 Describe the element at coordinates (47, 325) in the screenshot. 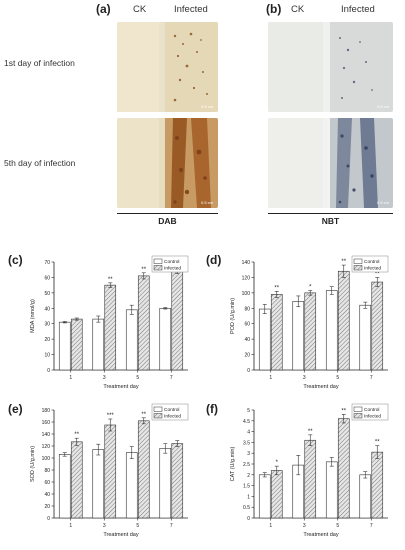

I see `y-tick-label: 30` at that location.